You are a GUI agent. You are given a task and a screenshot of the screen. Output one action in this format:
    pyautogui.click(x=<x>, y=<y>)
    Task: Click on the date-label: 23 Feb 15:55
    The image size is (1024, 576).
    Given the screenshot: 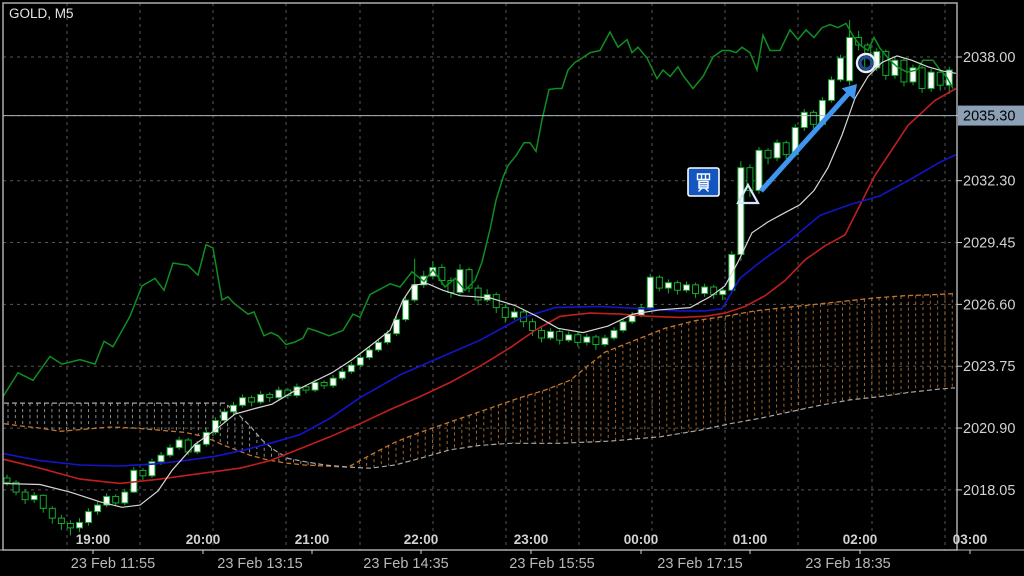 What is the action you would take?
    pyautogui.click(x=551, y=564)
    